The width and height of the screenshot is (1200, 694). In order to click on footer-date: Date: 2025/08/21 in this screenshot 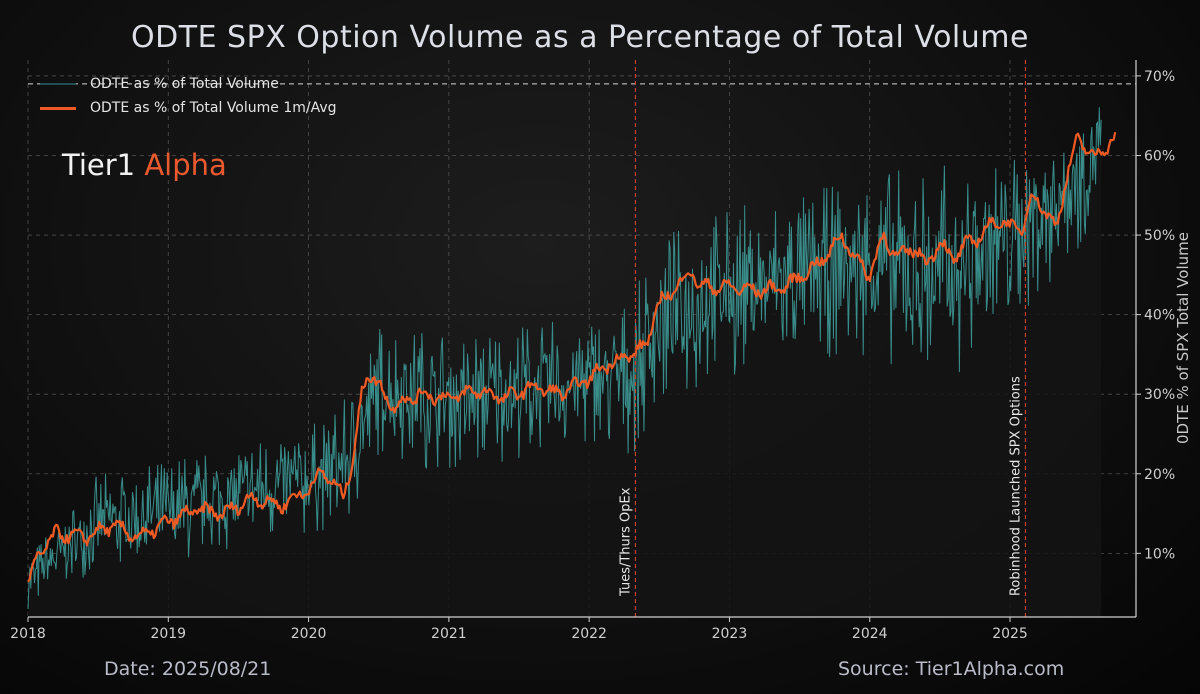, I will do `click(188, 669)`.